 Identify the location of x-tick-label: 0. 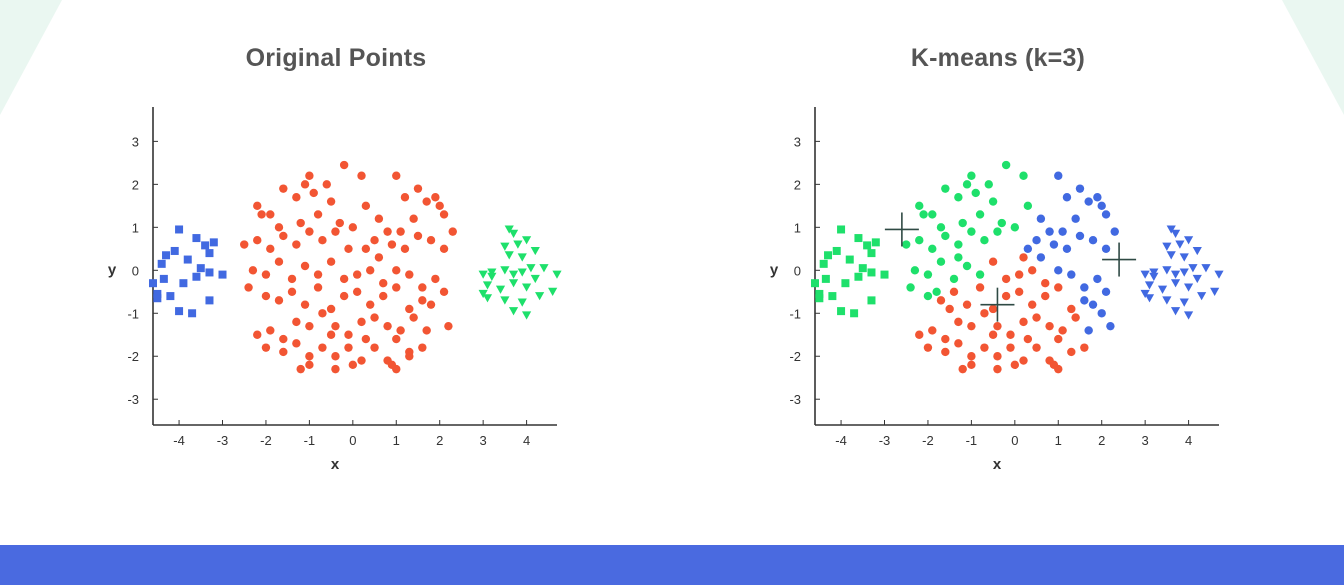
(352, 440).